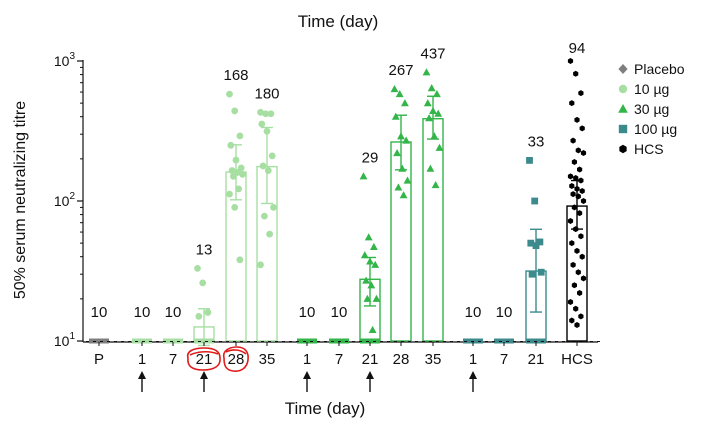 The image size is (713, 427). I want to click on legend-label: Placebo, so click(659, 69).